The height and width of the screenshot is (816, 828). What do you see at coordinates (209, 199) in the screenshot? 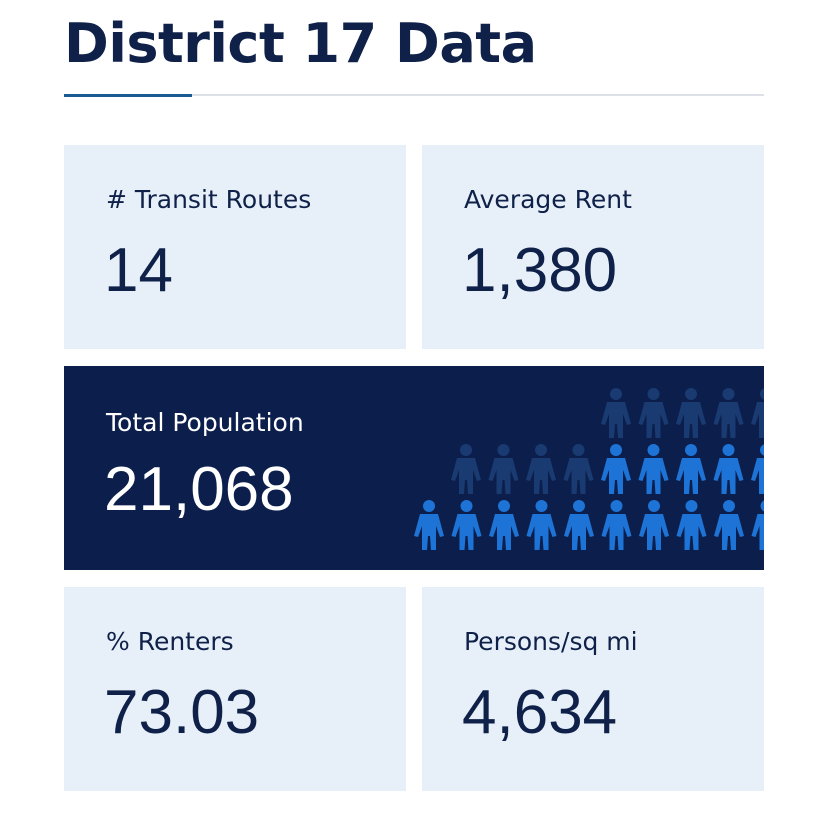
I see `stat-label: # Transit Routes` at bounding box center [209, 199].